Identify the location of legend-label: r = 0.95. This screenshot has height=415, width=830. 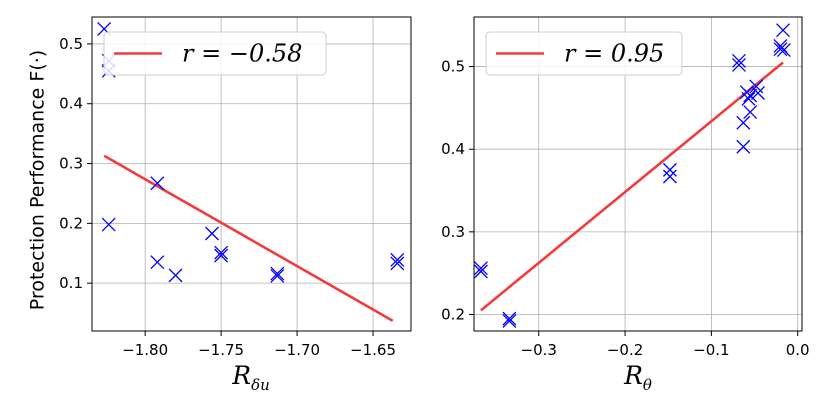
(614, 54).